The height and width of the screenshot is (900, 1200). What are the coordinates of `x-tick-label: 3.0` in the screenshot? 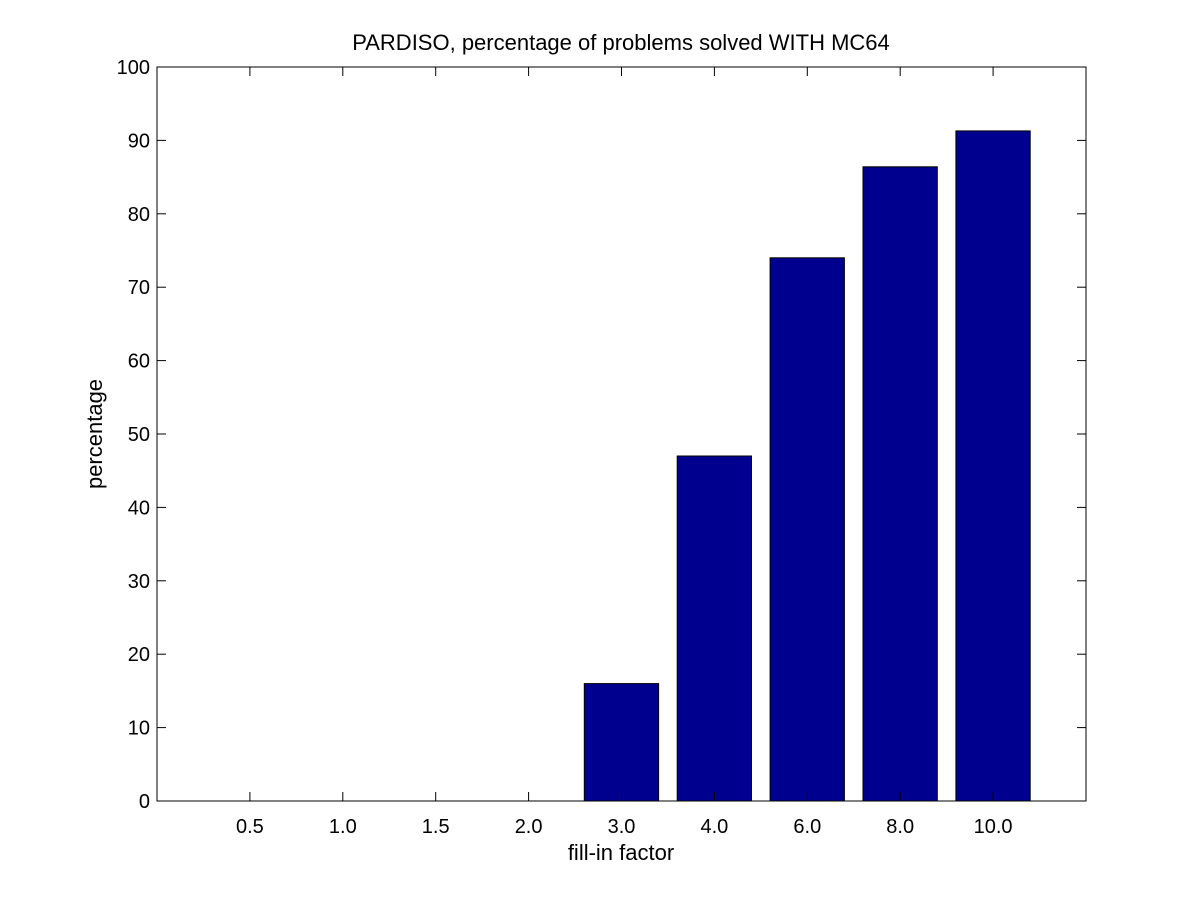 It's located at (622, 827).